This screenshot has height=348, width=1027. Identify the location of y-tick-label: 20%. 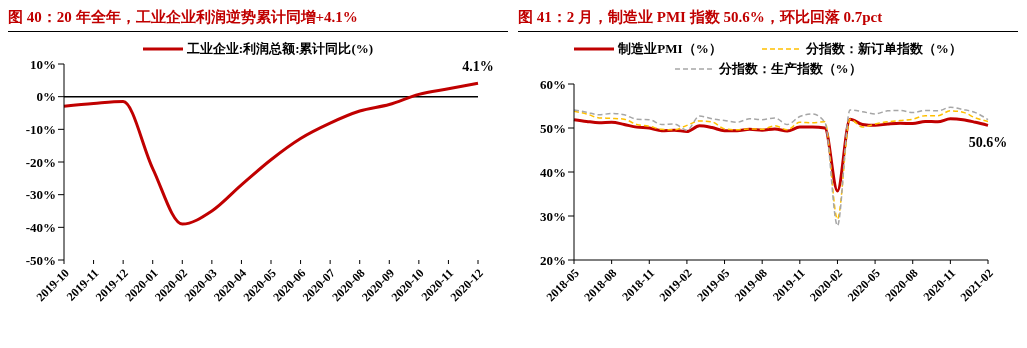
(553, 260).